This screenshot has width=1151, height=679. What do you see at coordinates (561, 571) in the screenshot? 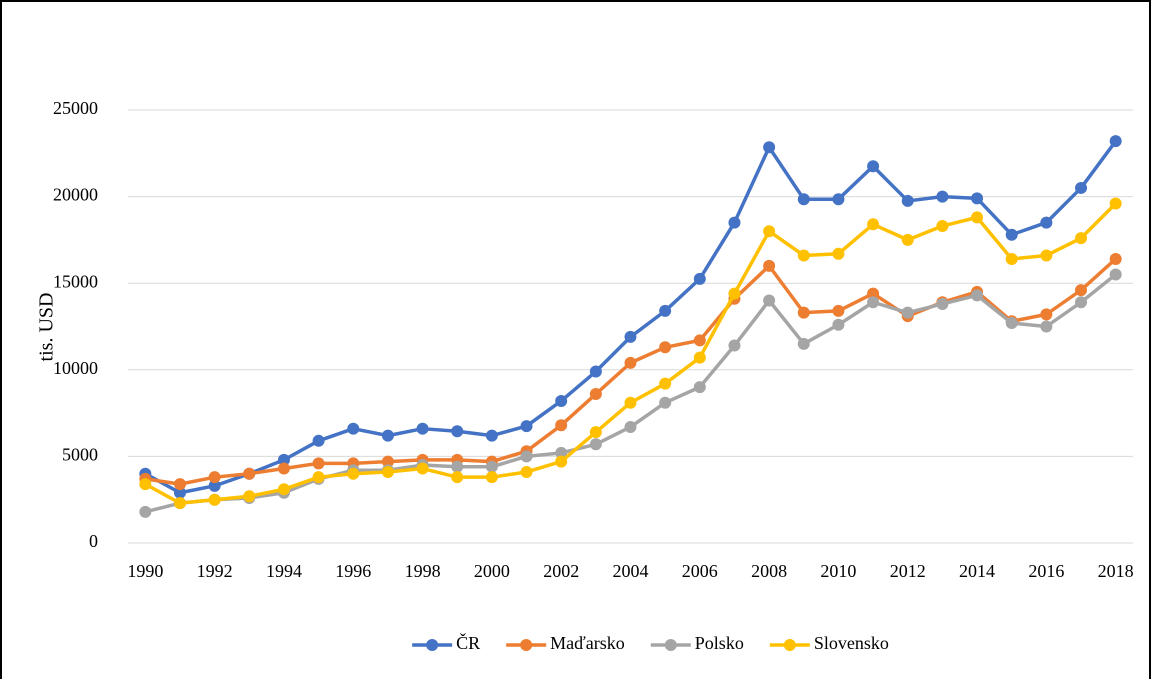
I see `x-tick-label: 2002` at bounding box center [561, 571].